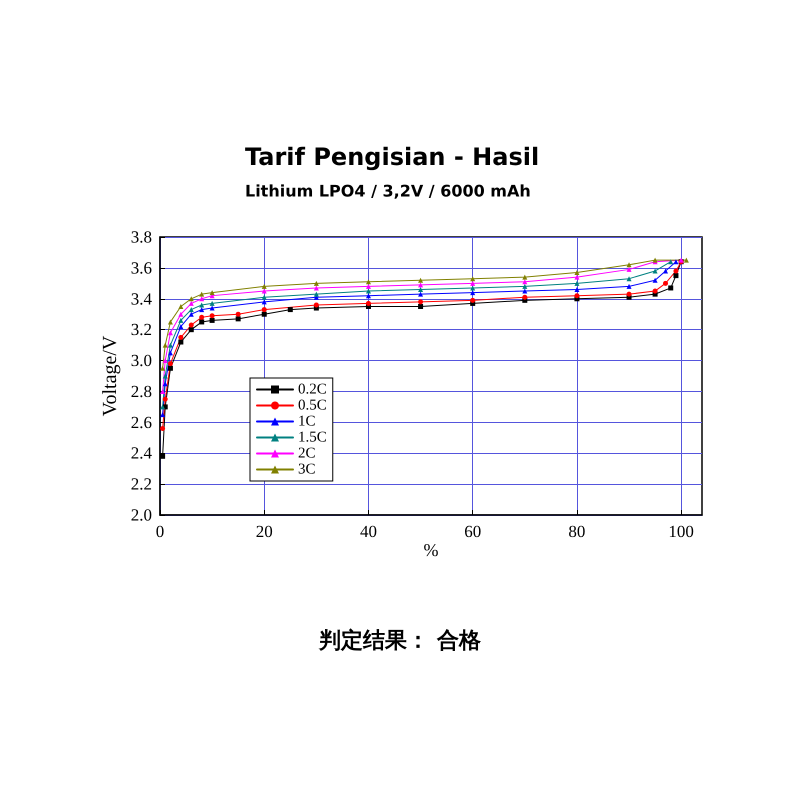  Describe the element at coordinates (141, 360) in the screenshot. I see `y-tick-label: 3.0` at that location.